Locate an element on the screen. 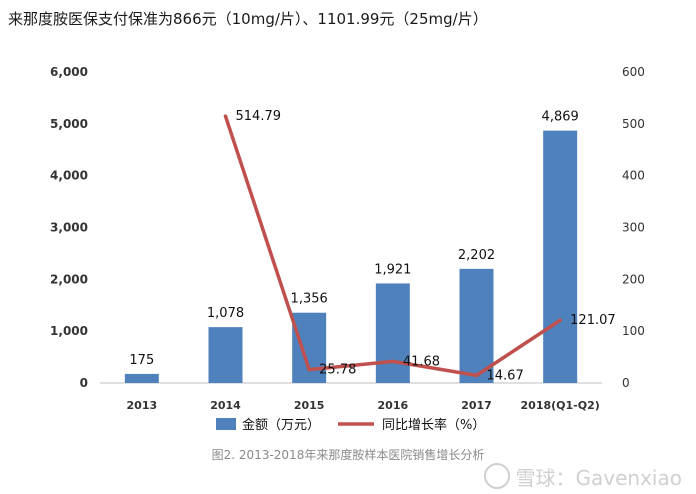 Image resolution: width=696 pixels, height=494 pixels. snowball-logo-icon is located at coordinates (496, 476).